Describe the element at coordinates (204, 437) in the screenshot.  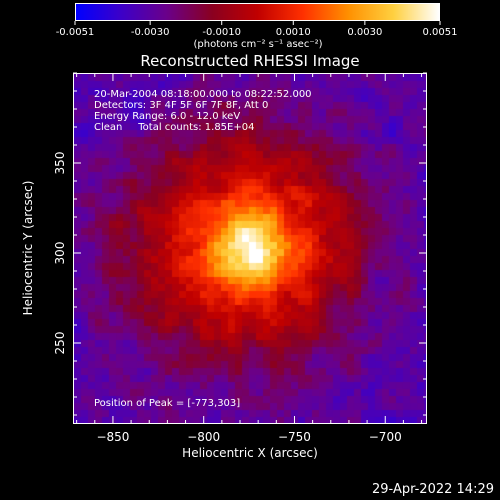
I see `x-tick-label: −800` at that location.